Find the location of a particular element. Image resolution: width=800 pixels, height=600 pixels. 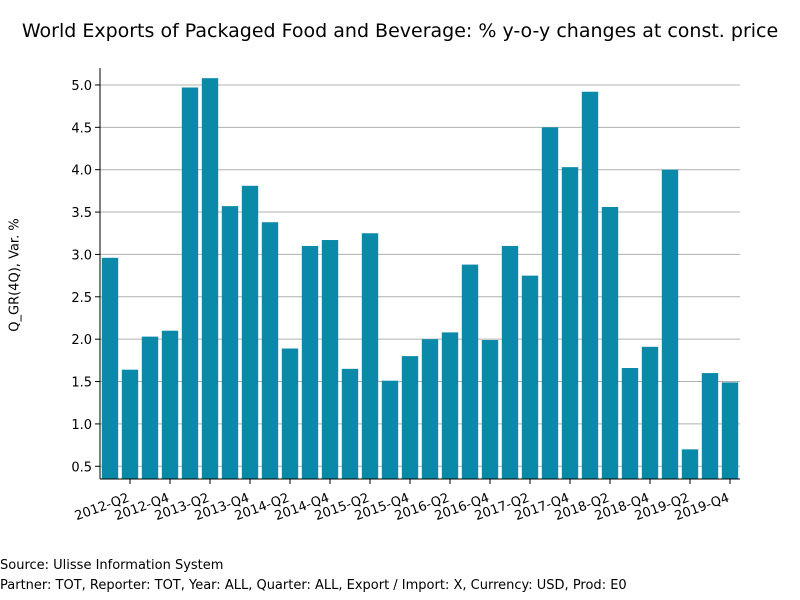

source-note: Source: Ulisse Information System is located at coordinates (112, 565).